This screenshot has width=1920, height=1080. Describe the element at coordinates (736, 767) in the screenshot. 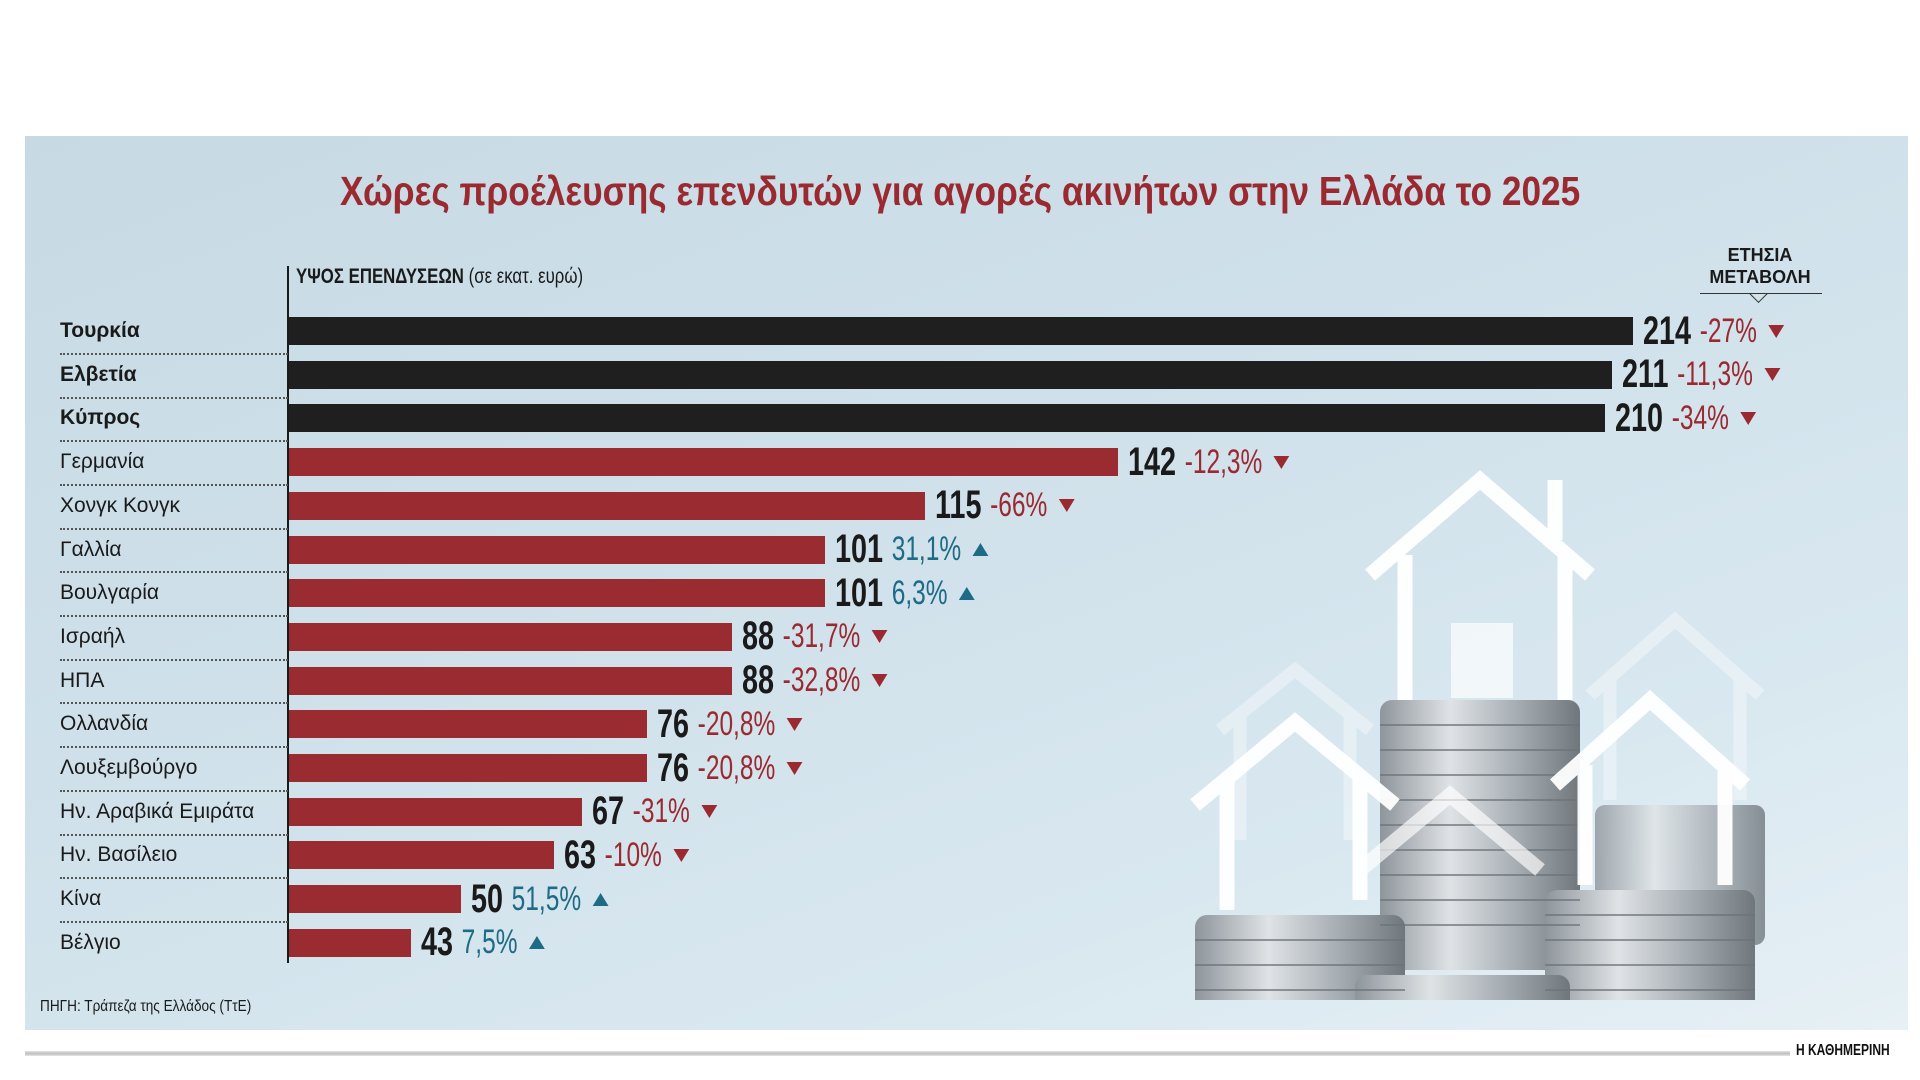

I see `change-label: -20,8%` at that location.